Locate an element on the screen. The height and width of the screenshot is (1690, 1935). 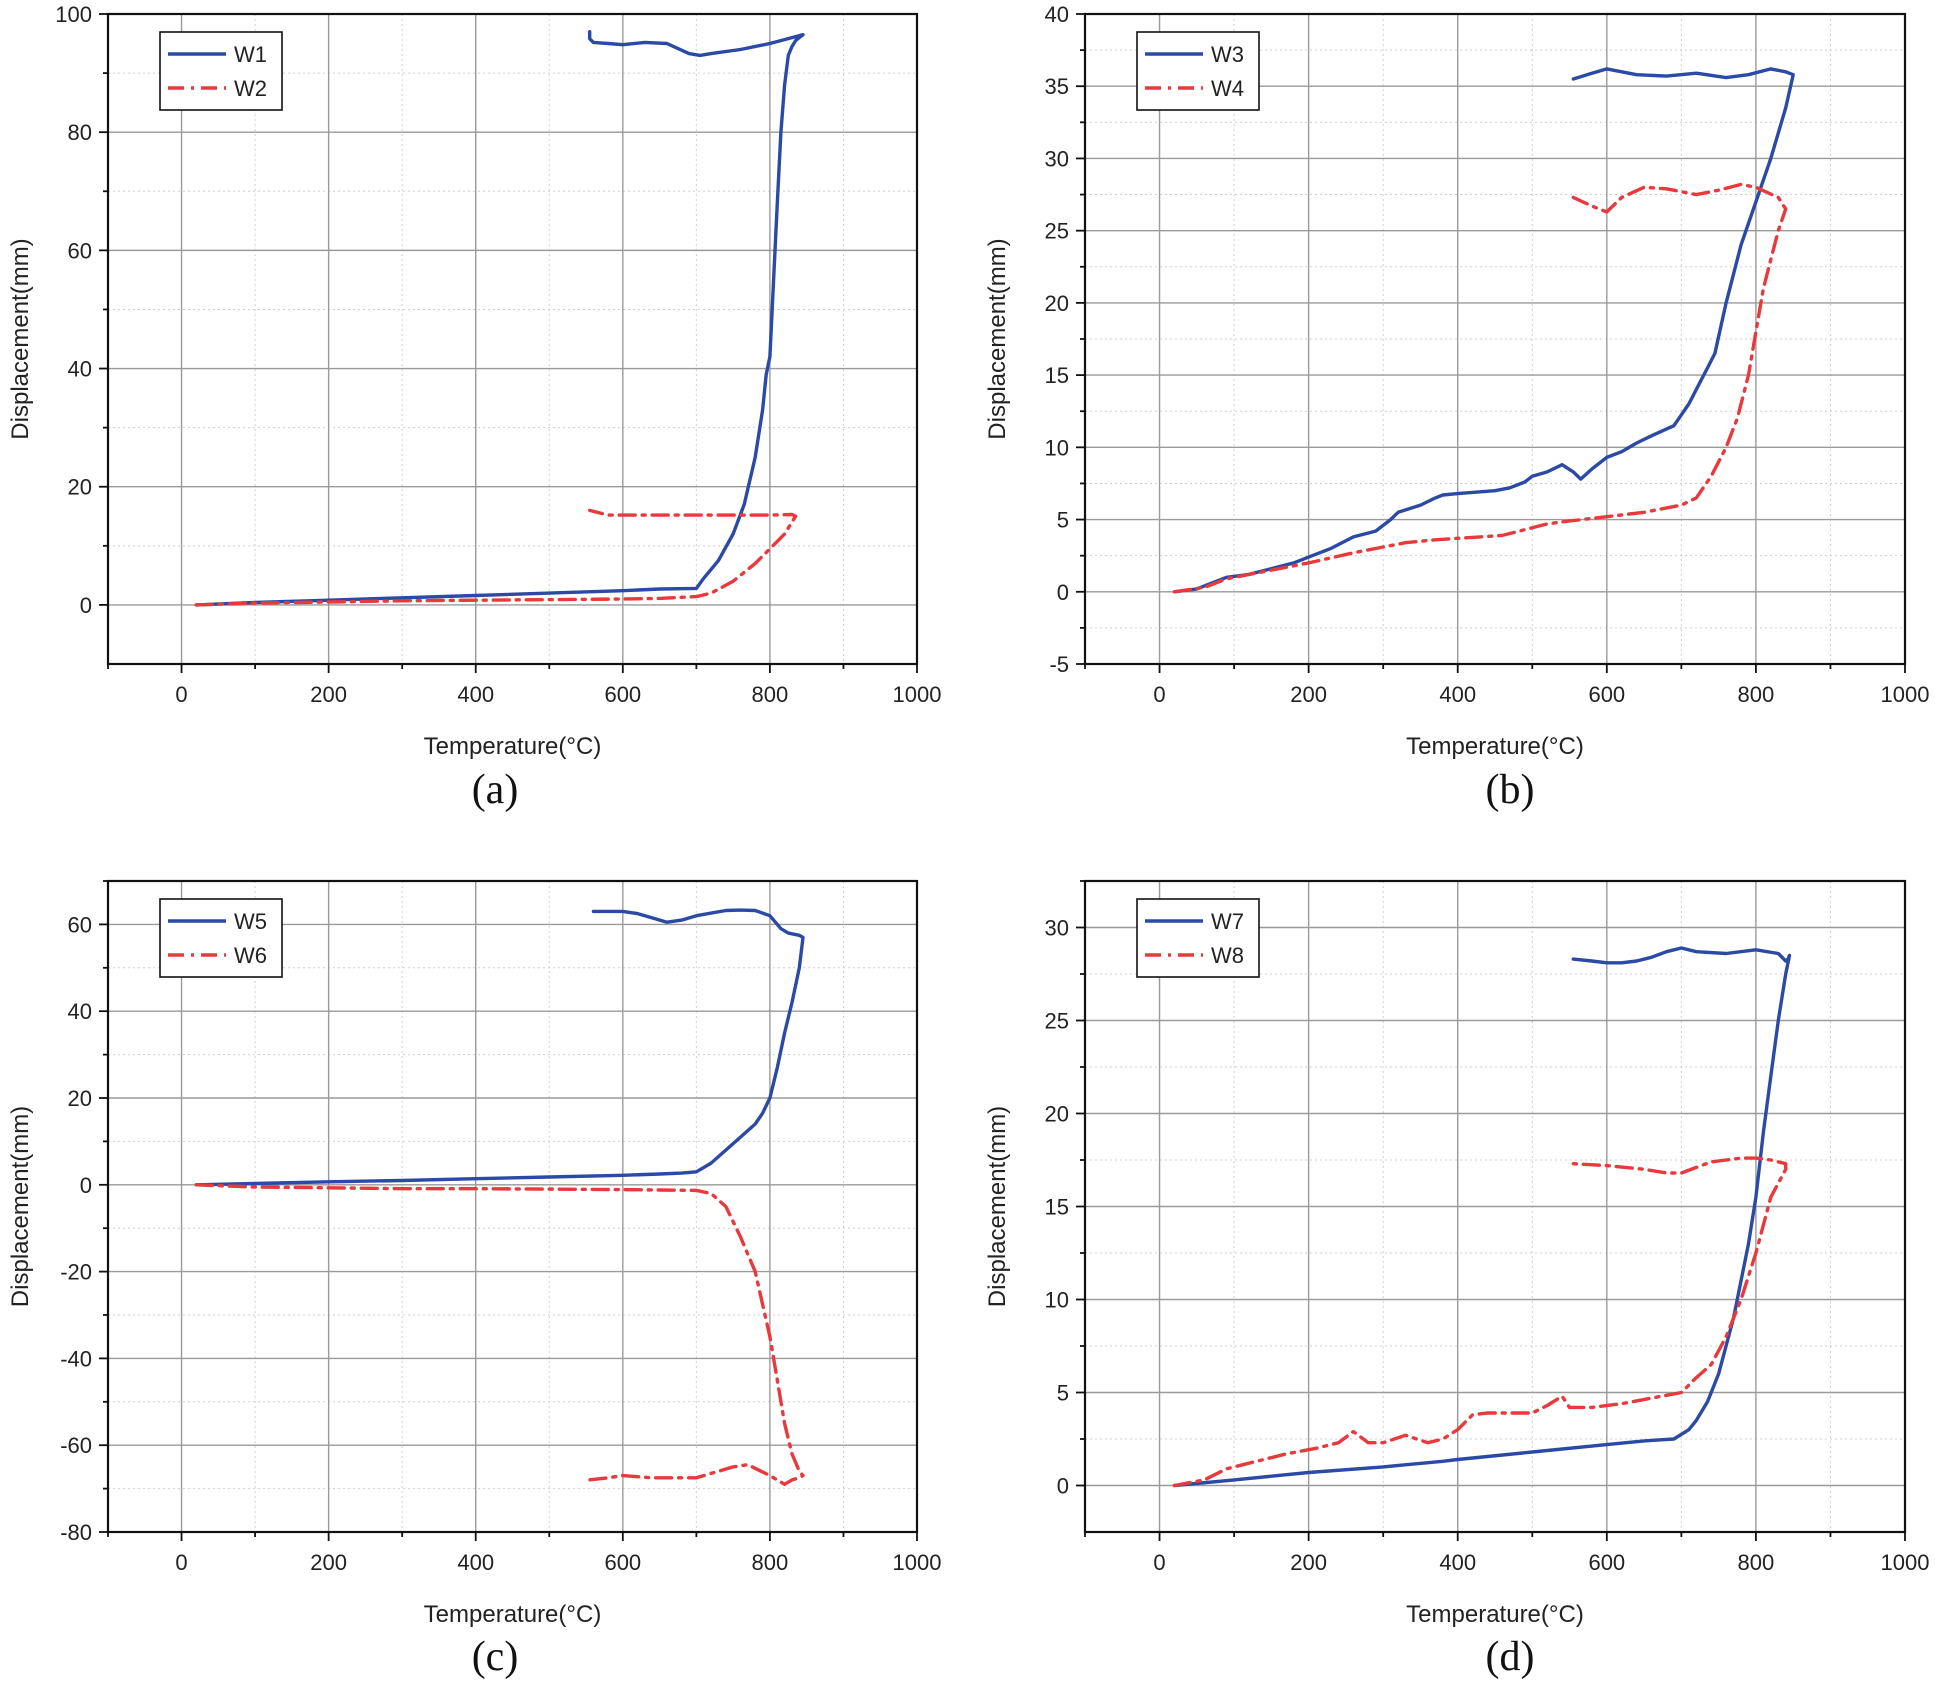
series-line-w7 is located at coordinates (1482, 1217).